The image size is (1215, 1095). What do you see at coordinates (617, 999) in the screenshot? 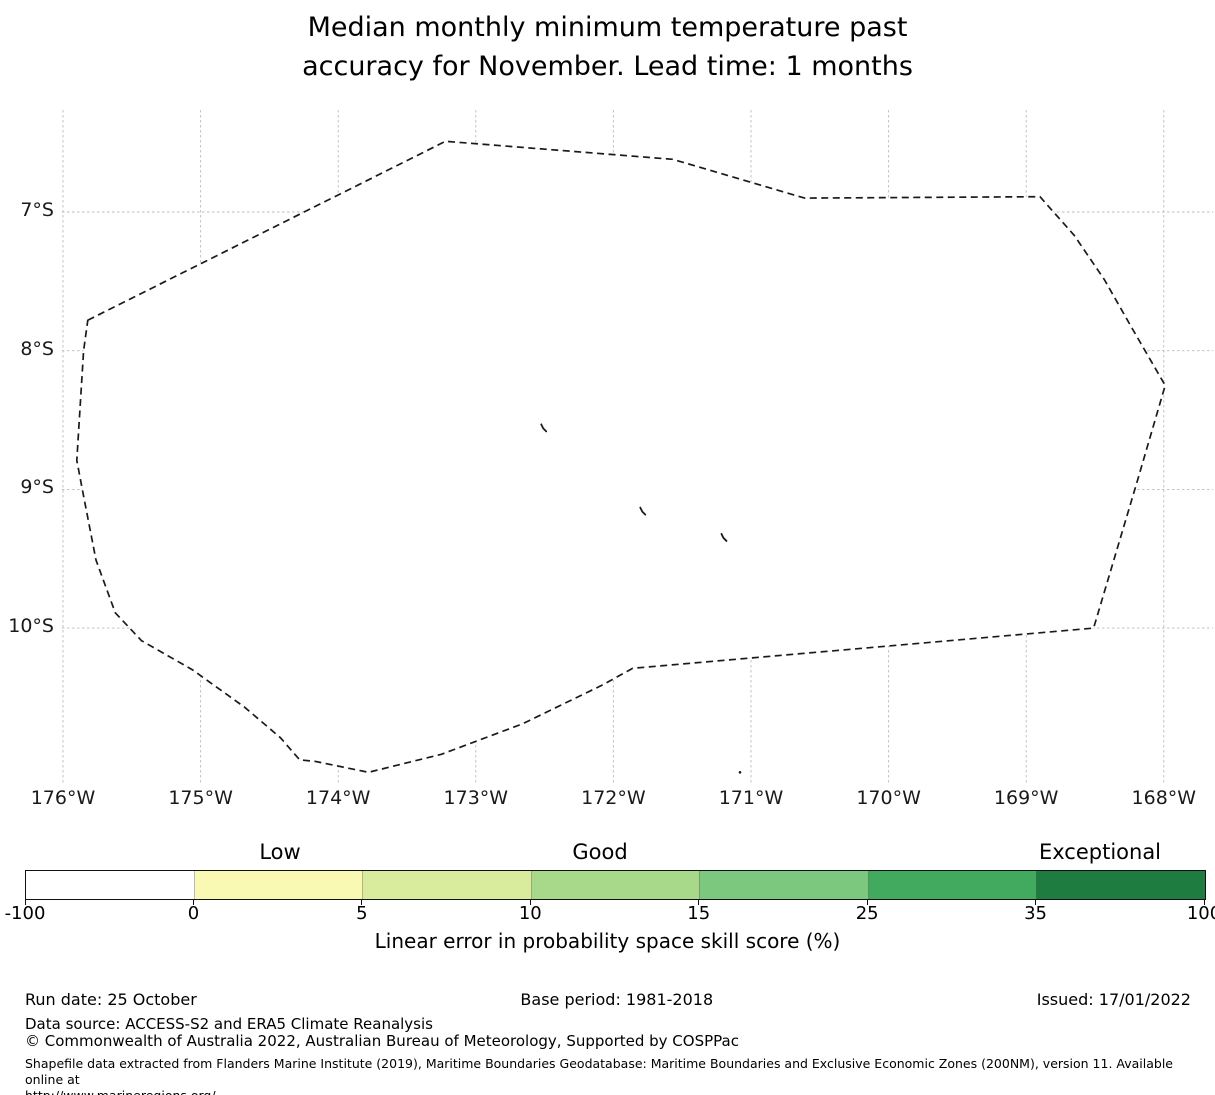
I see `base-period-text: Base period: 1981-2018` at bounding box center [617, 999].